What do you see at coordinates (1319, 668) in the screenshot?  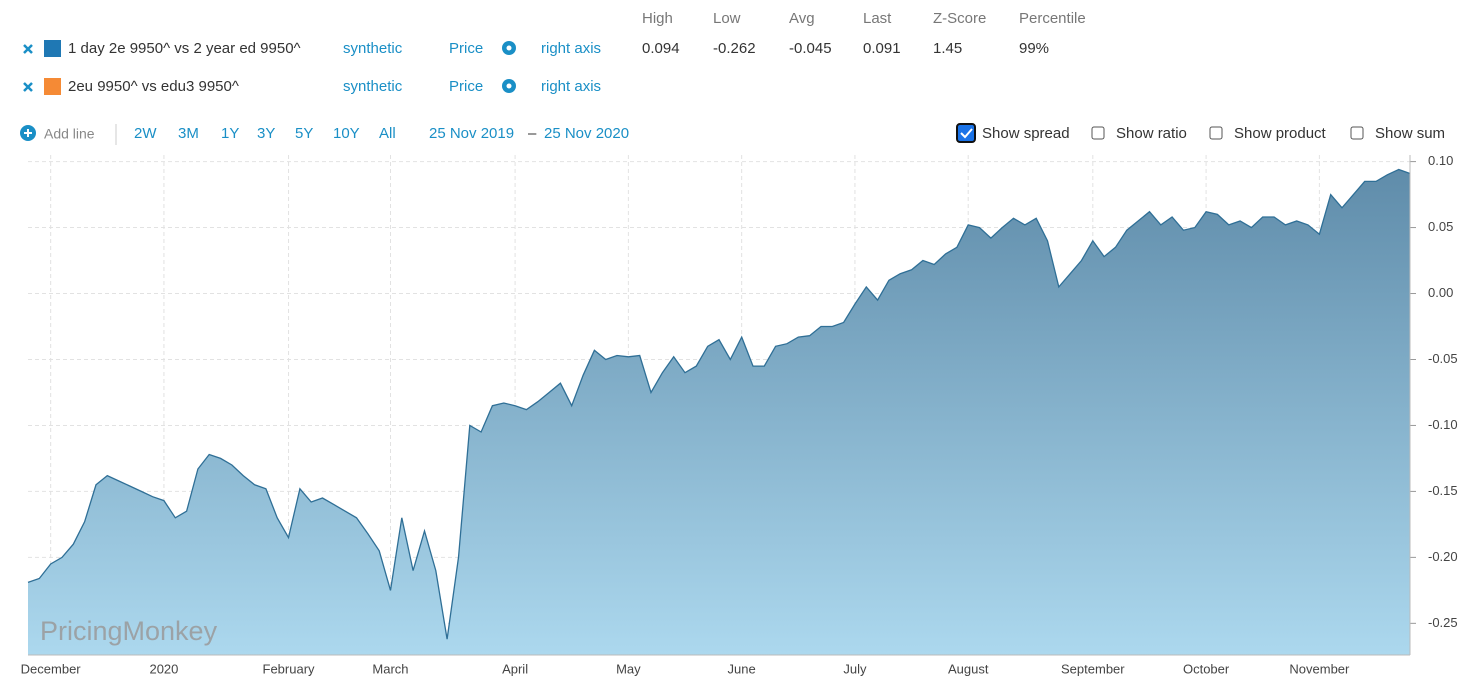 I see `x-tick-label: November` at bounding box center [1319, 668].